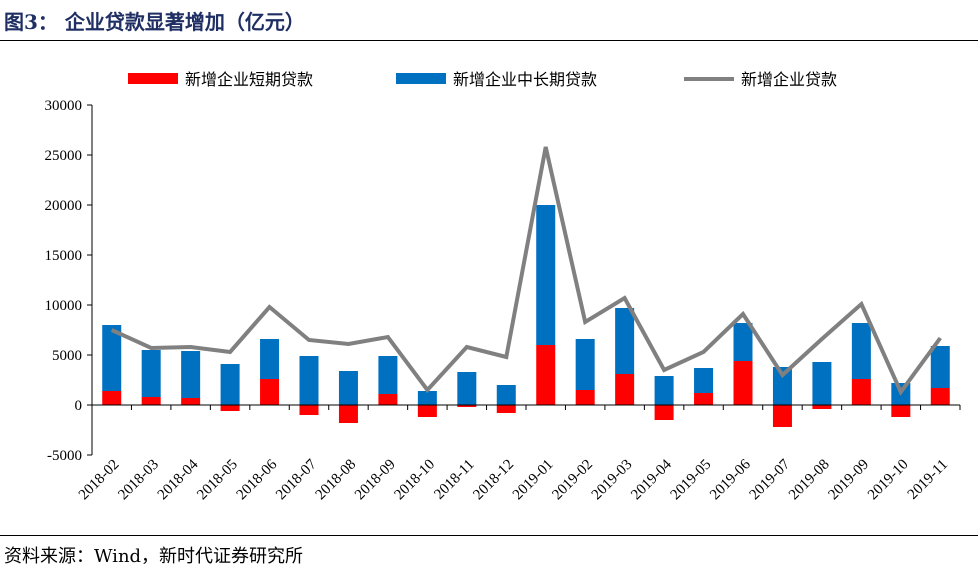 Image resolution: width=978 pixels, height=574 pixels. What do you see at coordinates (489, 535) in the screenshot?
I see `source-divider` at bounding box center [489, 535].